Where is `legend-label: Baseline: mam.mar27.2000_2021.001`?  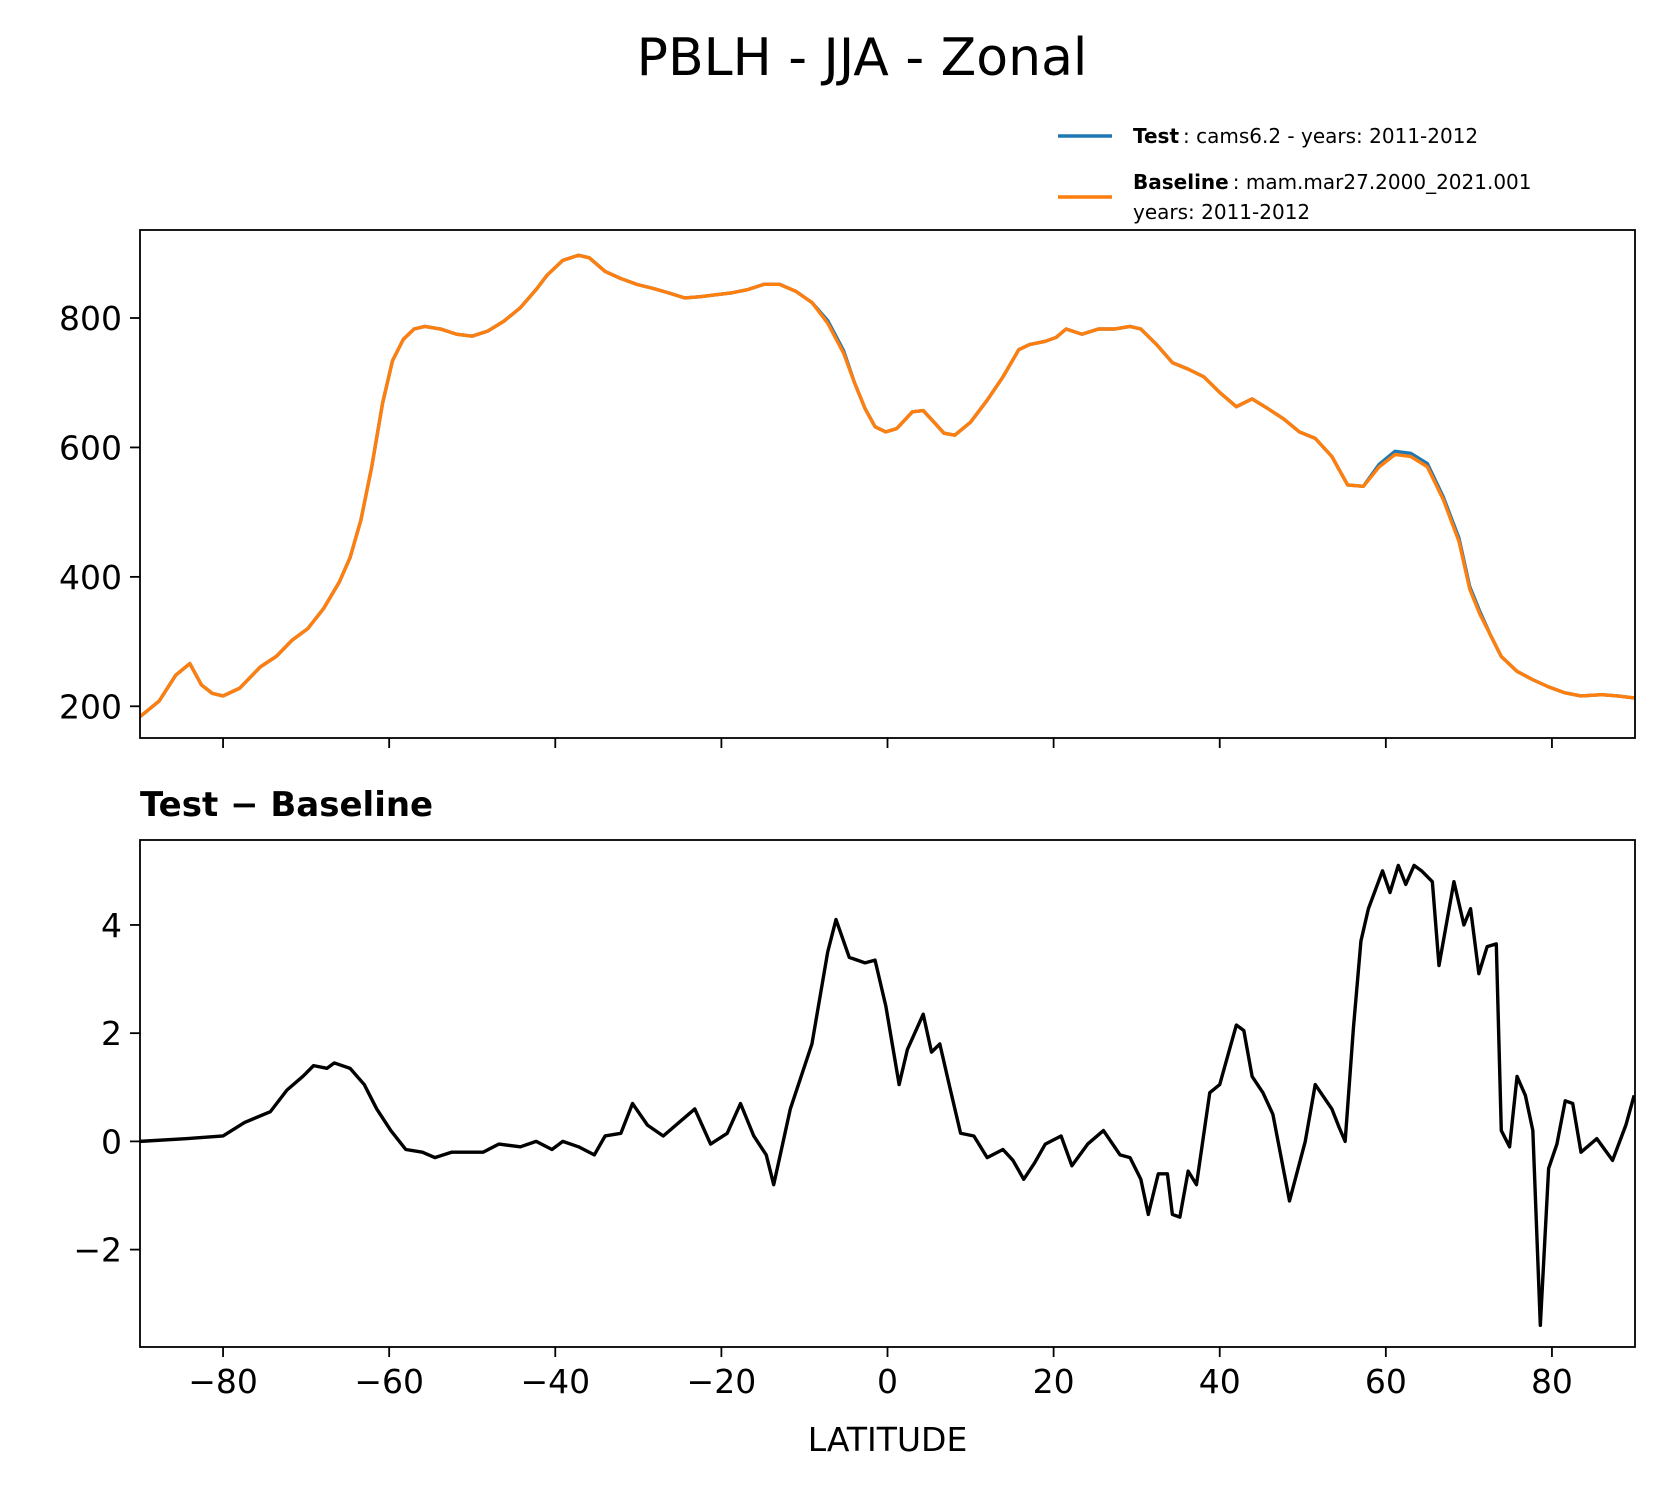
legend-label: Baseline: mam.mar27.2000_2021.001 is located at coordinates (1332, 182).